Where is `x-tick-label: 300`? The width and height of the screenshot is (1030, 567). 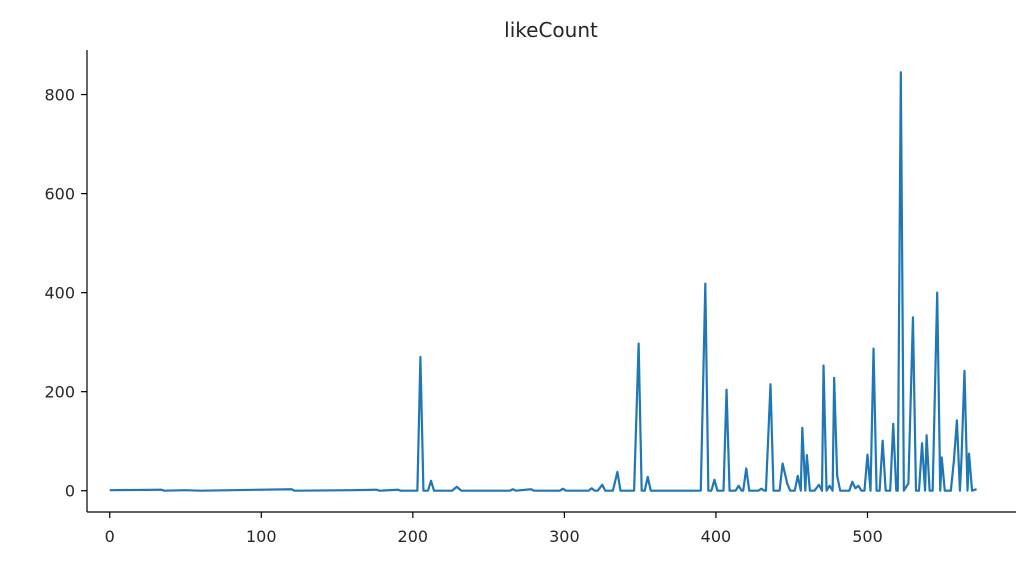
x-tick-label: 300 is located at coordinates (564, 536).